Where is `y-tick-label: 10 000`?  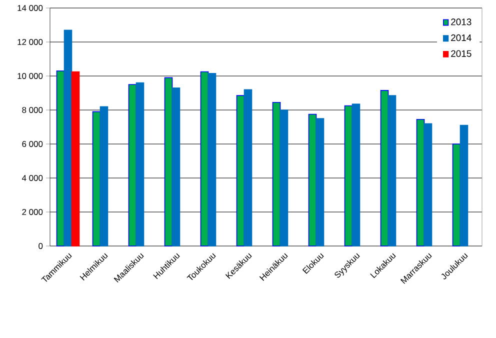
y-tick-label: 10 000 is located at coordinates (30, 76).